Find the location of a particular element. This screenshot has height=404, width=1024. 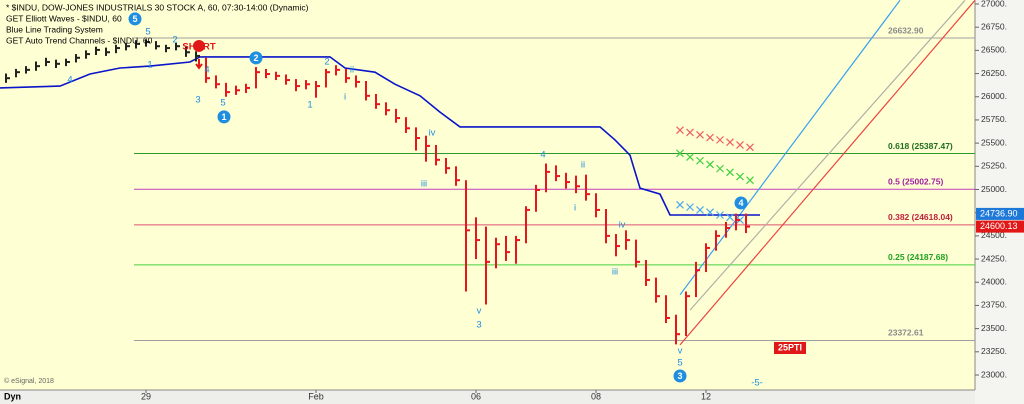

x-tick-label: 08 is located at coordinates (596, 396).